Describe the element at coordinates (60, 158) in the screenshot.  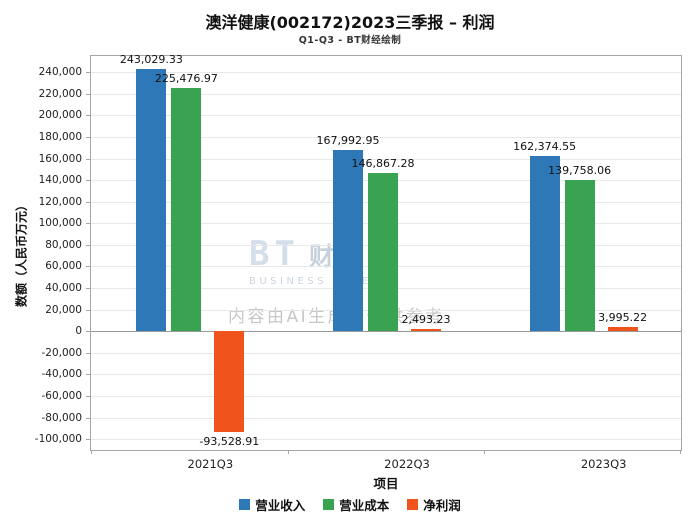
I see `y-tick-label: 160,000` at that location.